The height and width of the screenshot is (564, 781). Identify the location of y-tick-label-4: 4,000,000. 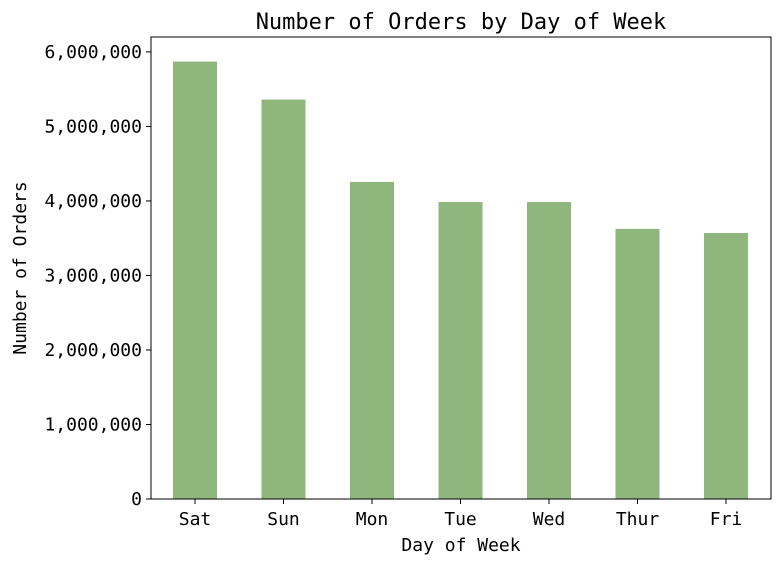
(93, 201).